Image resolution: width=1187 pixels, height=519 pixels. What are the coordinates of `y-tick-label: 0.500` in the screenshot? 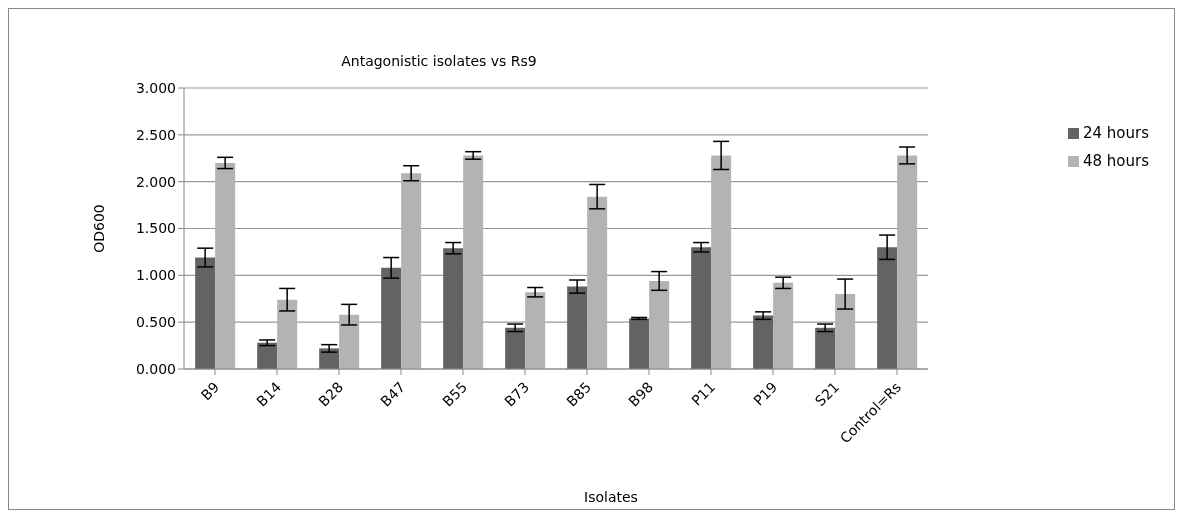 It's located at (155, 322).